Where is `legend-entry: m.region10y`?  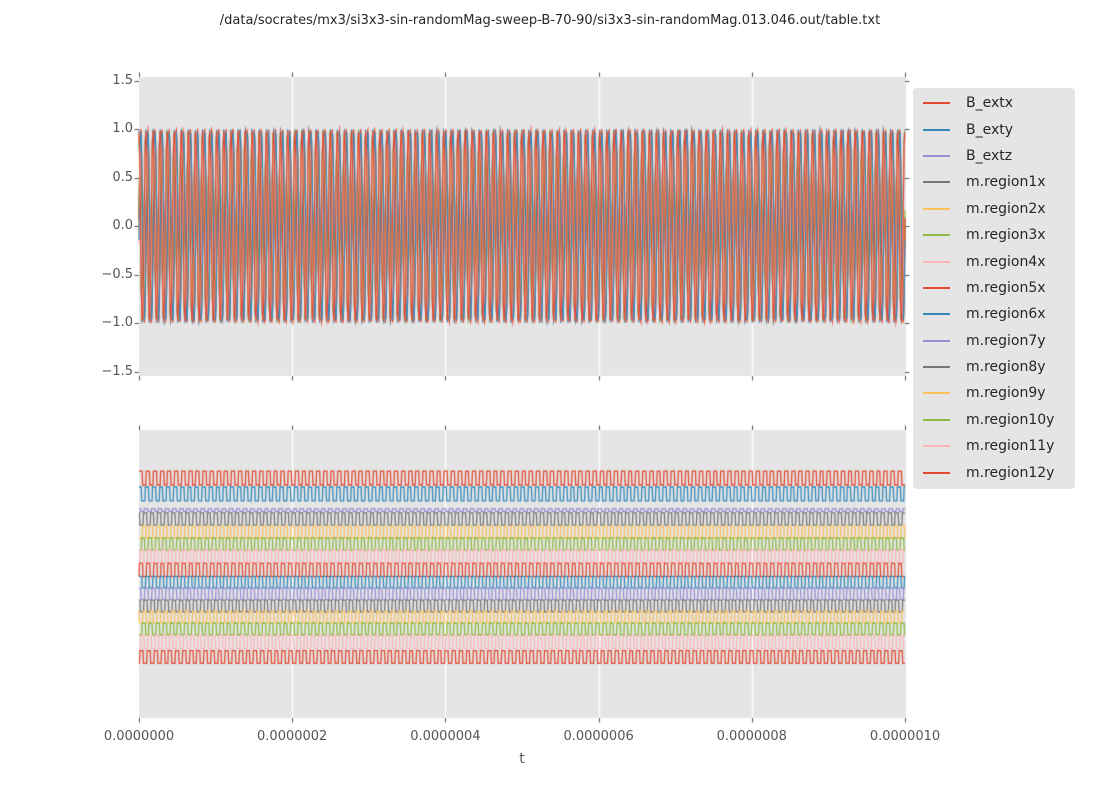 legend-entry: m.region10y is located at coordinates (999, 420).